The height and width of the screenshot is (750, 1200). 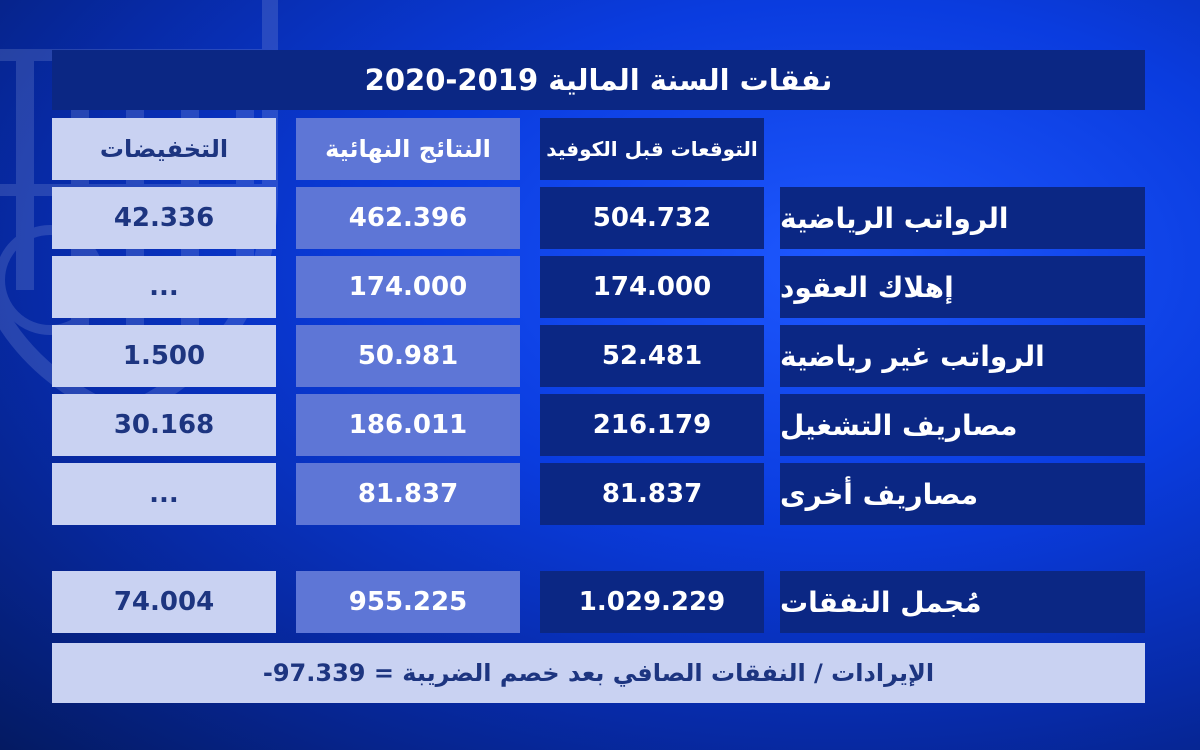 What do you see at coordinates (408, 356) in the screenshot?
I see `table-cell-final: 50.981` at bounding box center [408, 356].